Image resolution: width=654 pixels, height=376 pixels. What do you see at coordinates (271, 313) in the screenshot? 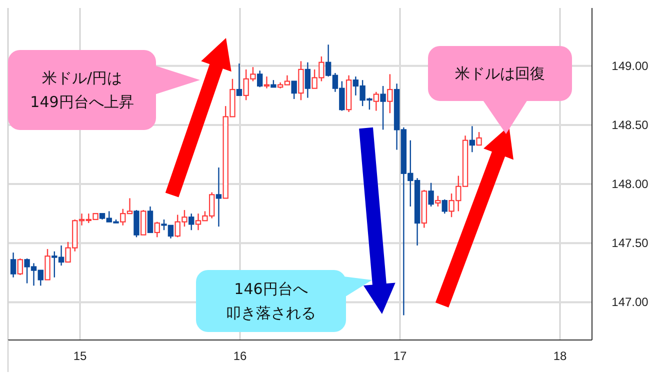
I see `annotation: 叩き落される` at bounding box center [271, 313].